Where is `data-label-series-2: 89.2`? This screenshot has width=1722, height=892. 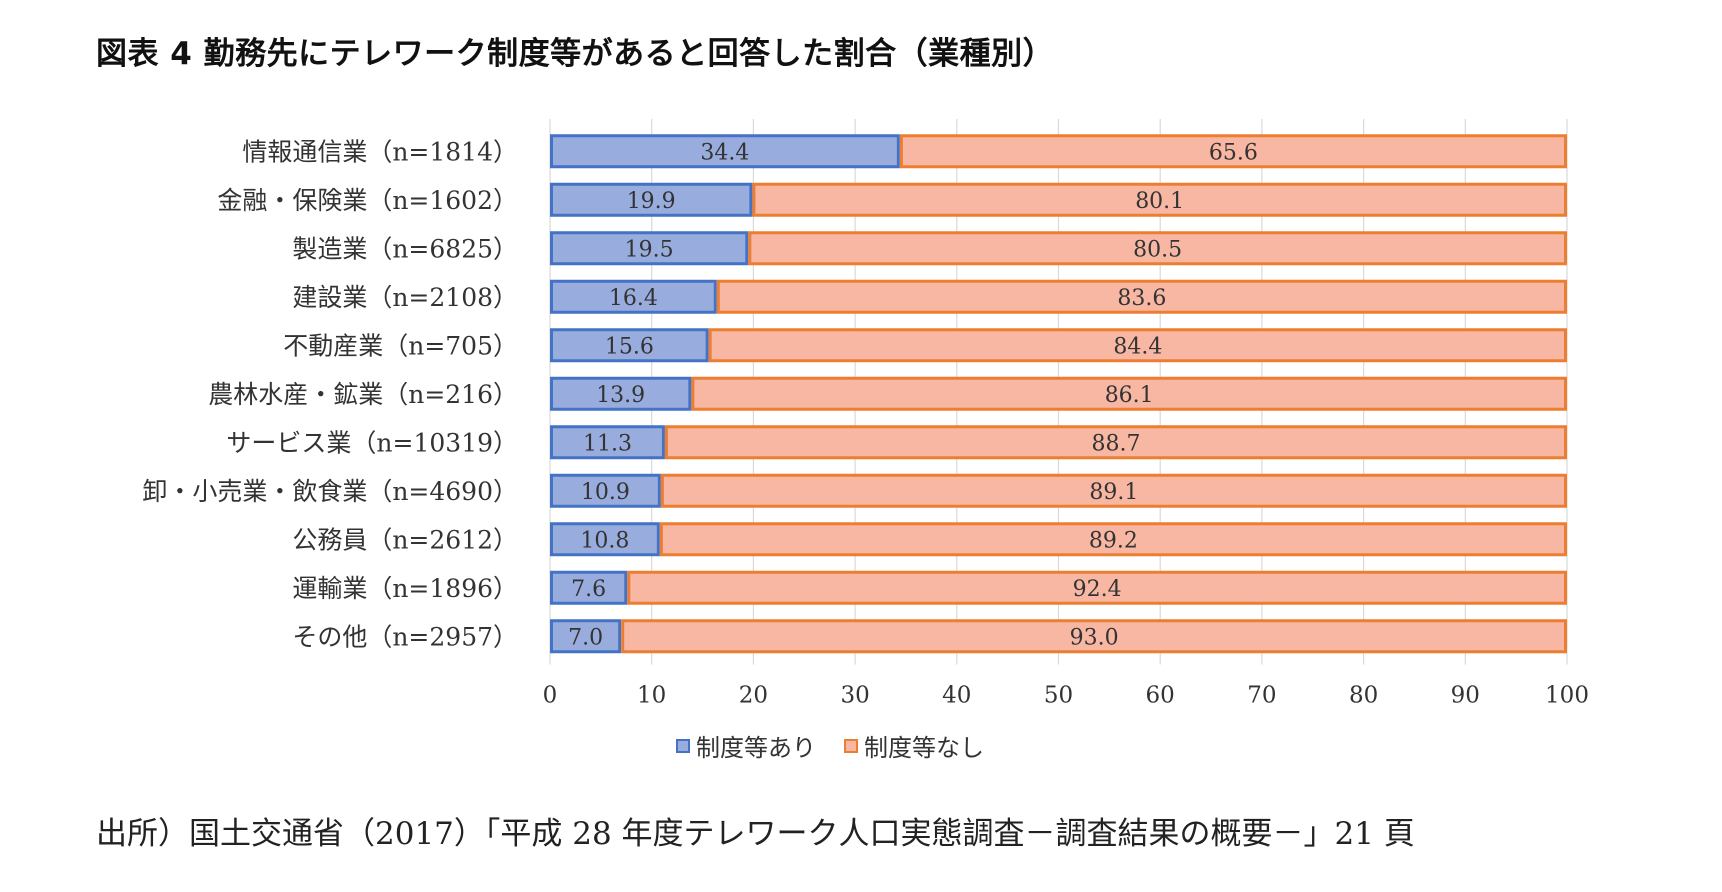 data-label-series-2: 89.2 is located at coordinates (1113, 540).